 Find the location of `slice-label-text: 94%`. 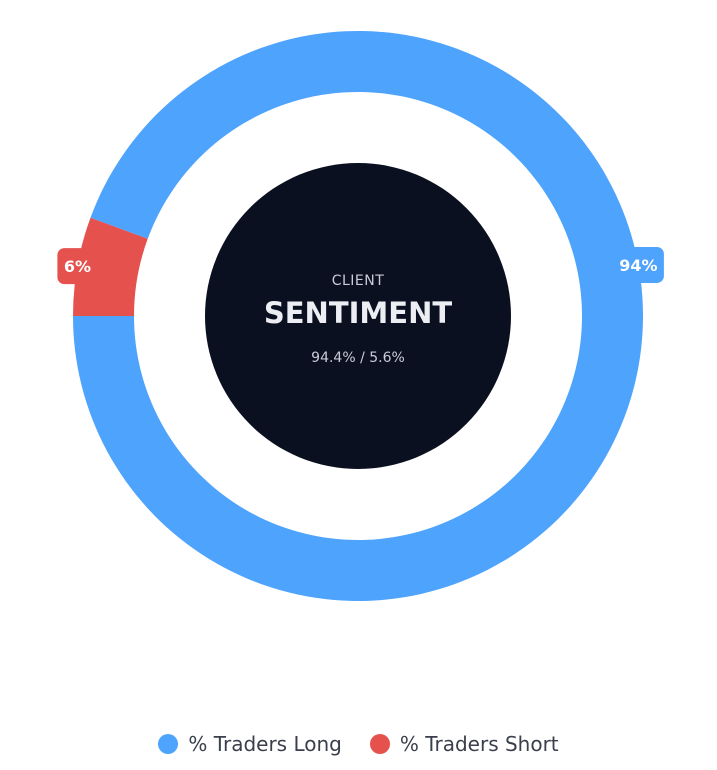

slice-label-text: 94% is located at coordinates (638, 265).